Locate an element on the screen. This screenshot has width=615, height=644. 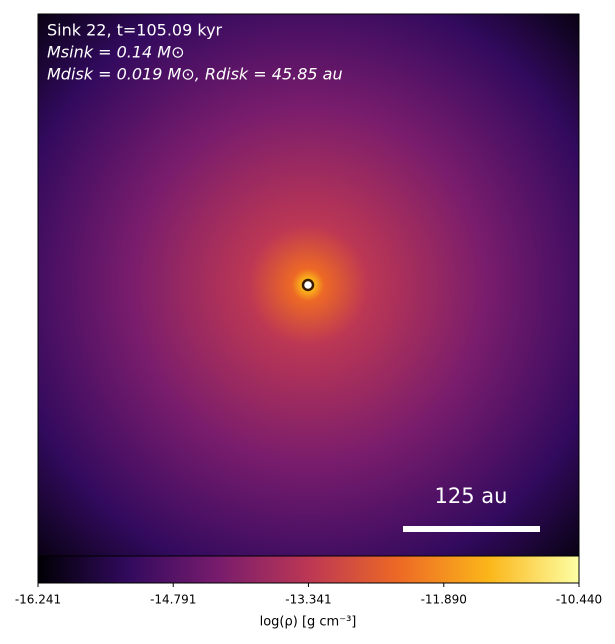
colorbar-tick-label: -11.890 is located at coordinates (444, 600).